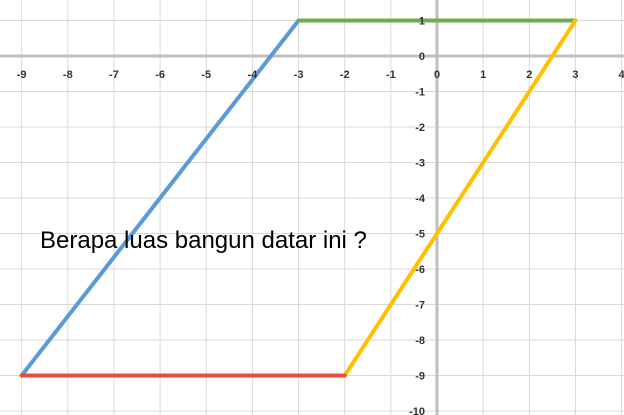 The image size is (624, 415). I want to click on x-tick-label: 1, so click(483, 75).